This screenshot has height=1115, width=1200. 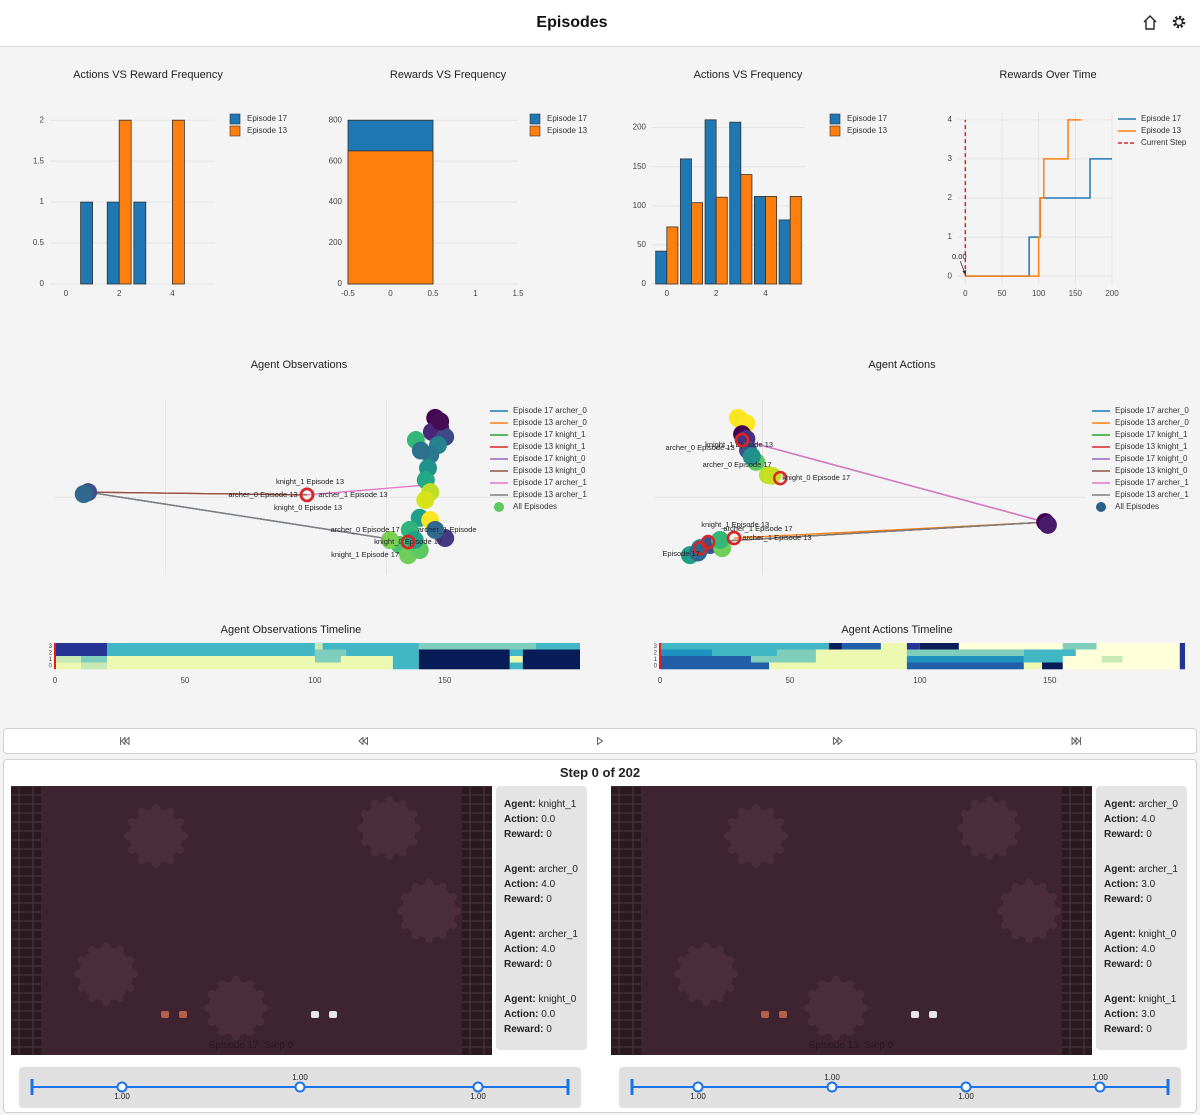 What do you see at coordinates (681, 553) in the screenshot?
I see `annotation: Episode 17` at bounding box center [681, 553].